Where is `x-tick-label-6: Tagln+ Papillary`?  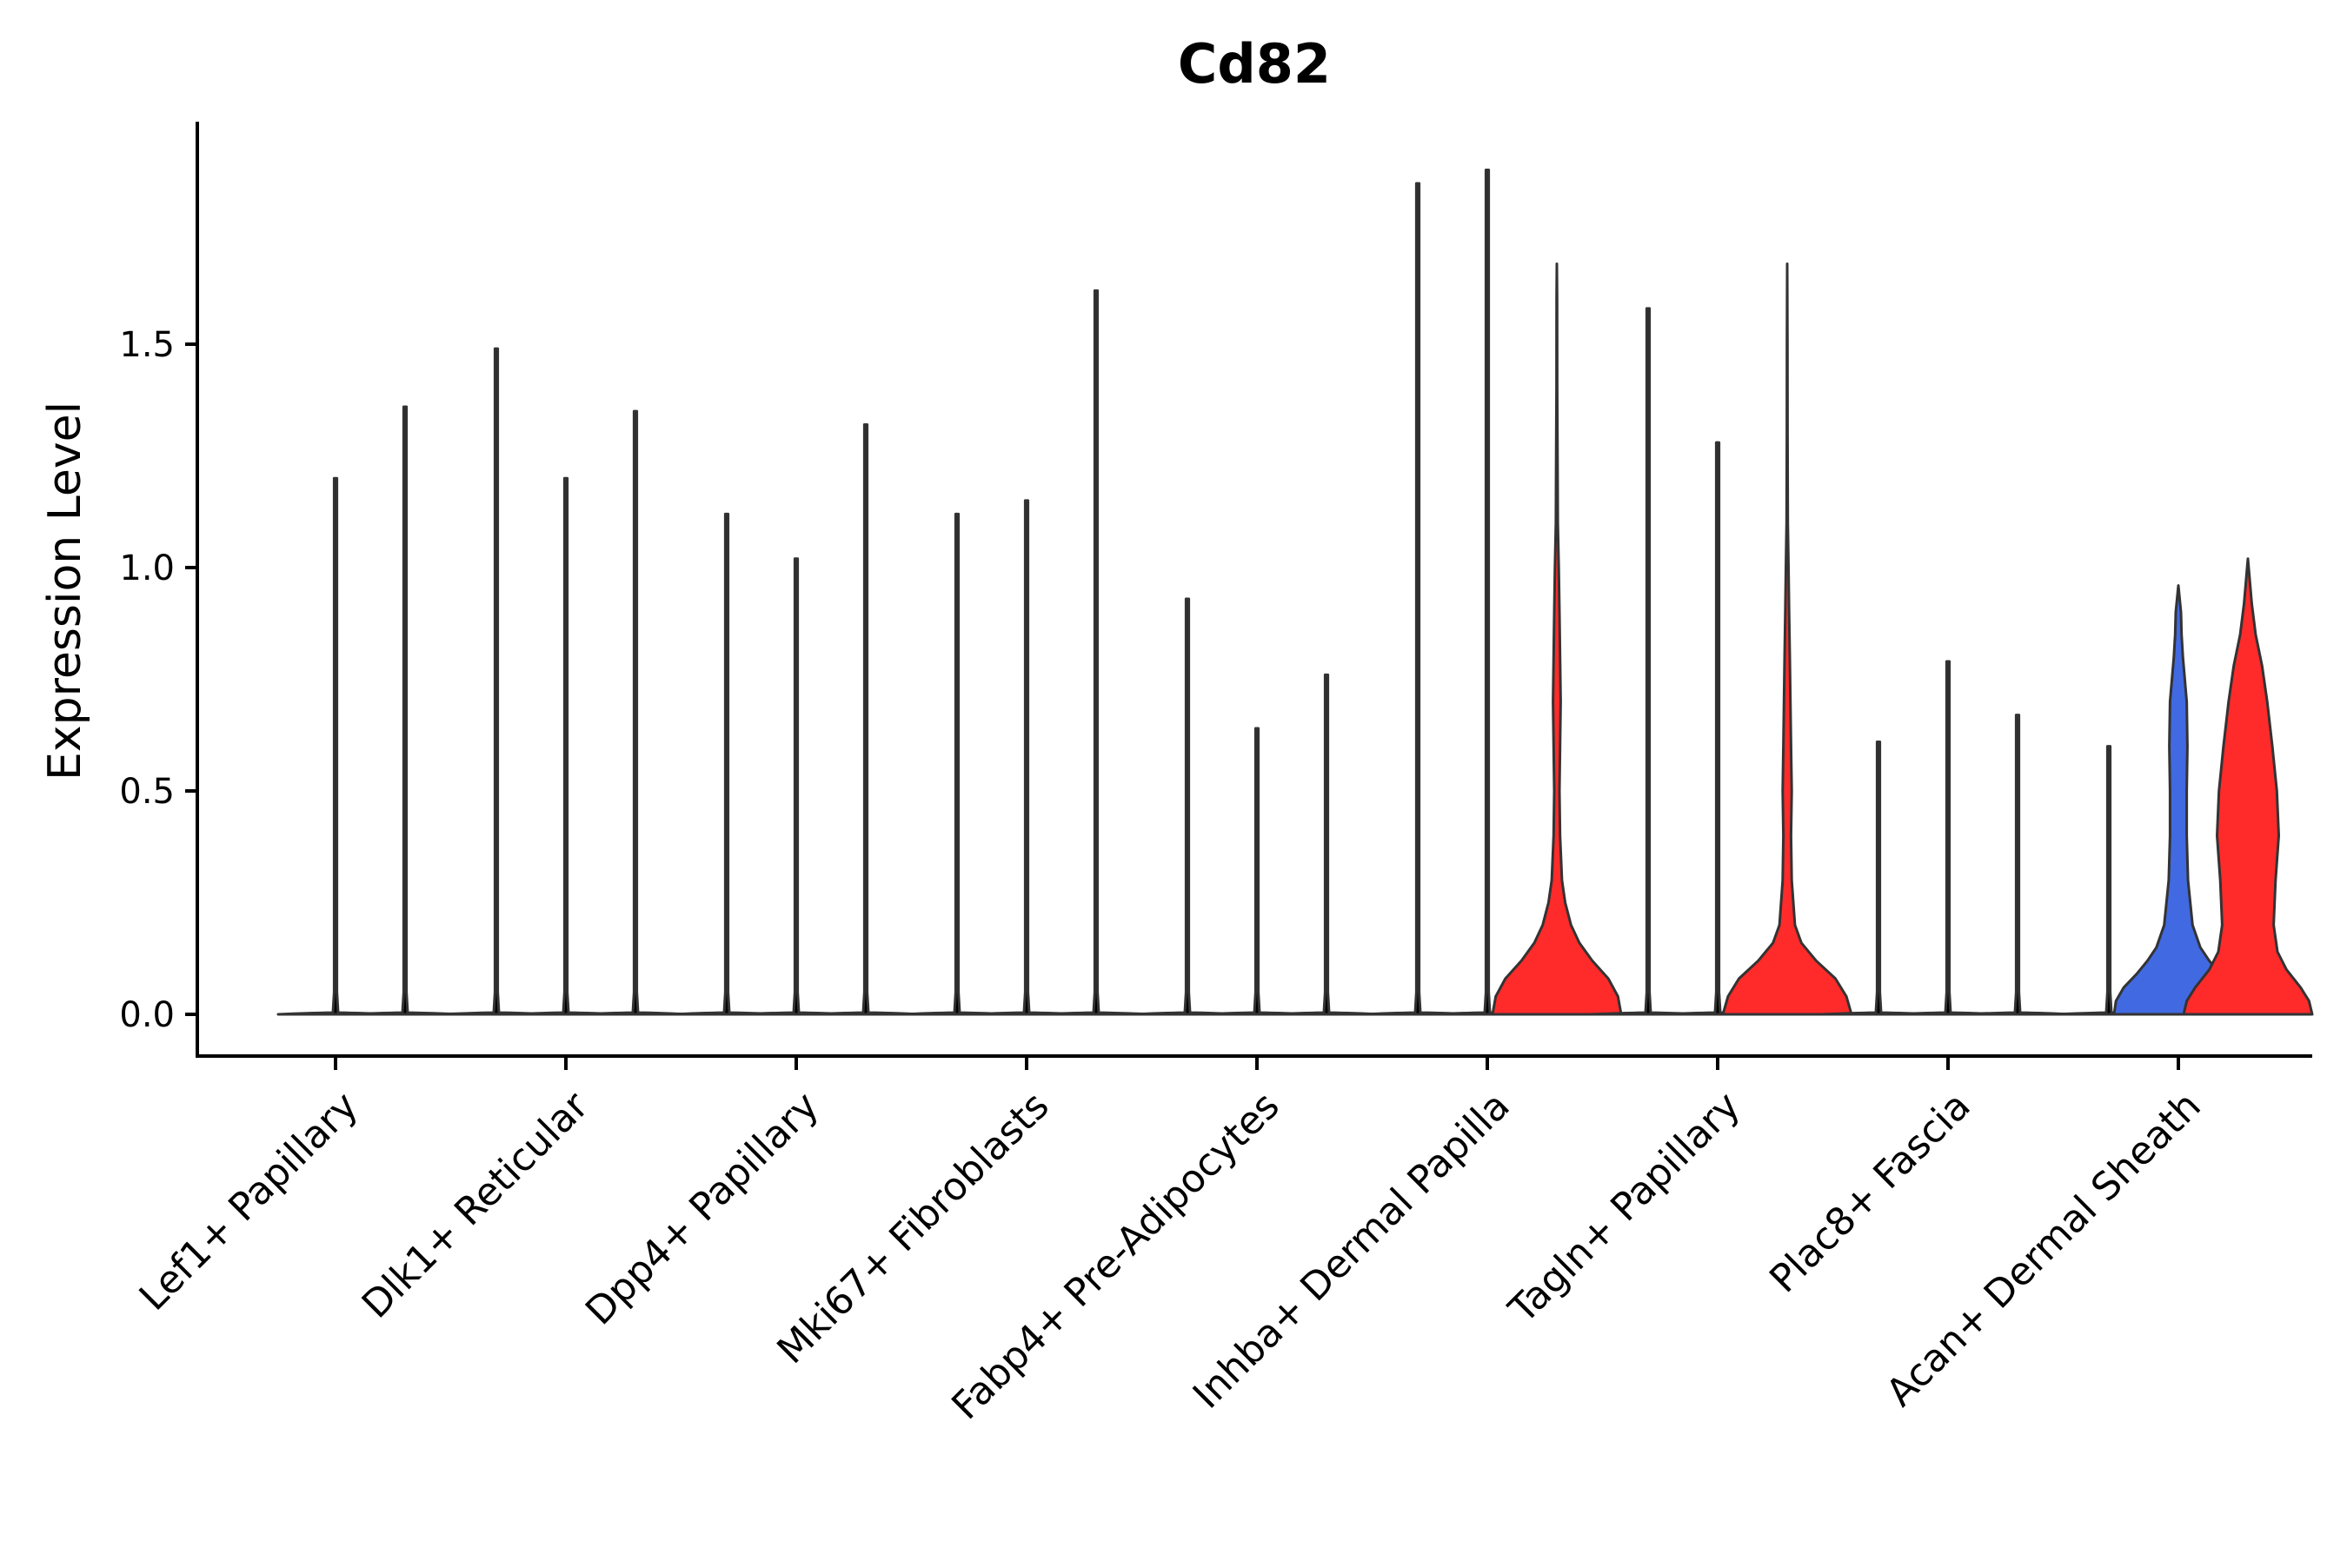 x-tick-label-6: Tagln+ Papillary is located at coordinates (1625, 1208).